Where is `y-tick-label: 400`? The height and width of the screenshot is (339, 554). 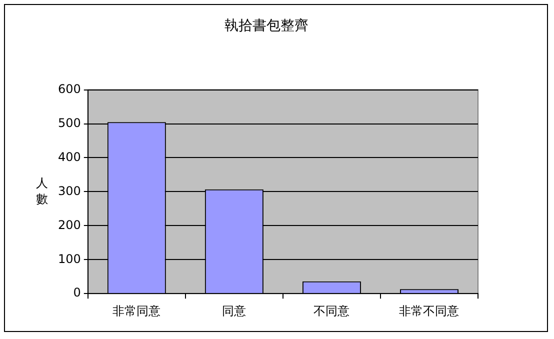 y-tick-label: 400 is located at coordinates (69, 157).